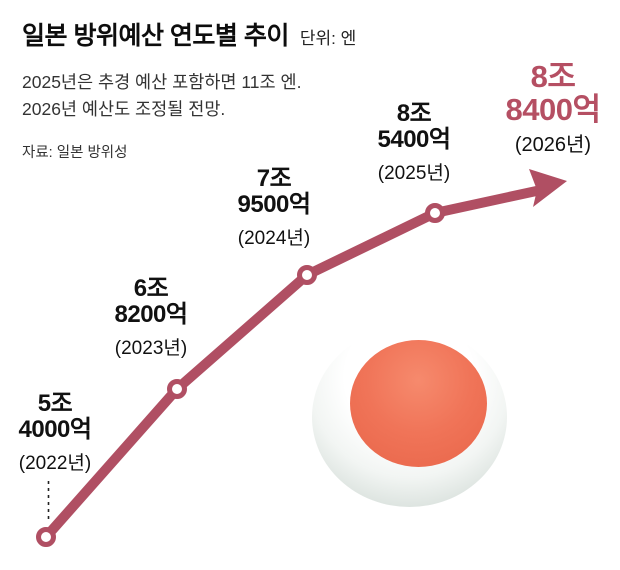  I want to click on data-point-label-2023: 6조 8200억 (2023년), so click(151, 318).